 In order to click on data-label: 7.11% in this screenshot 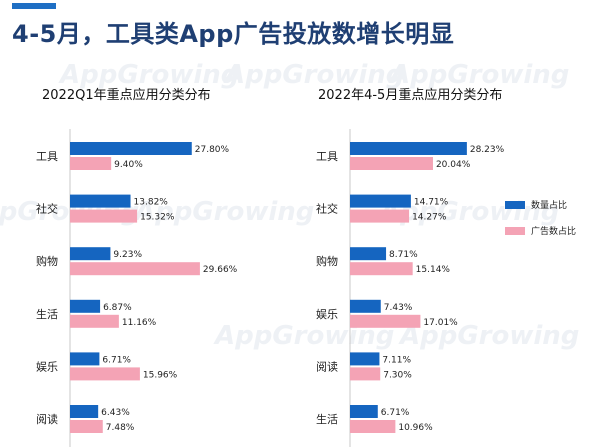, I will do `click(396, 360)`.